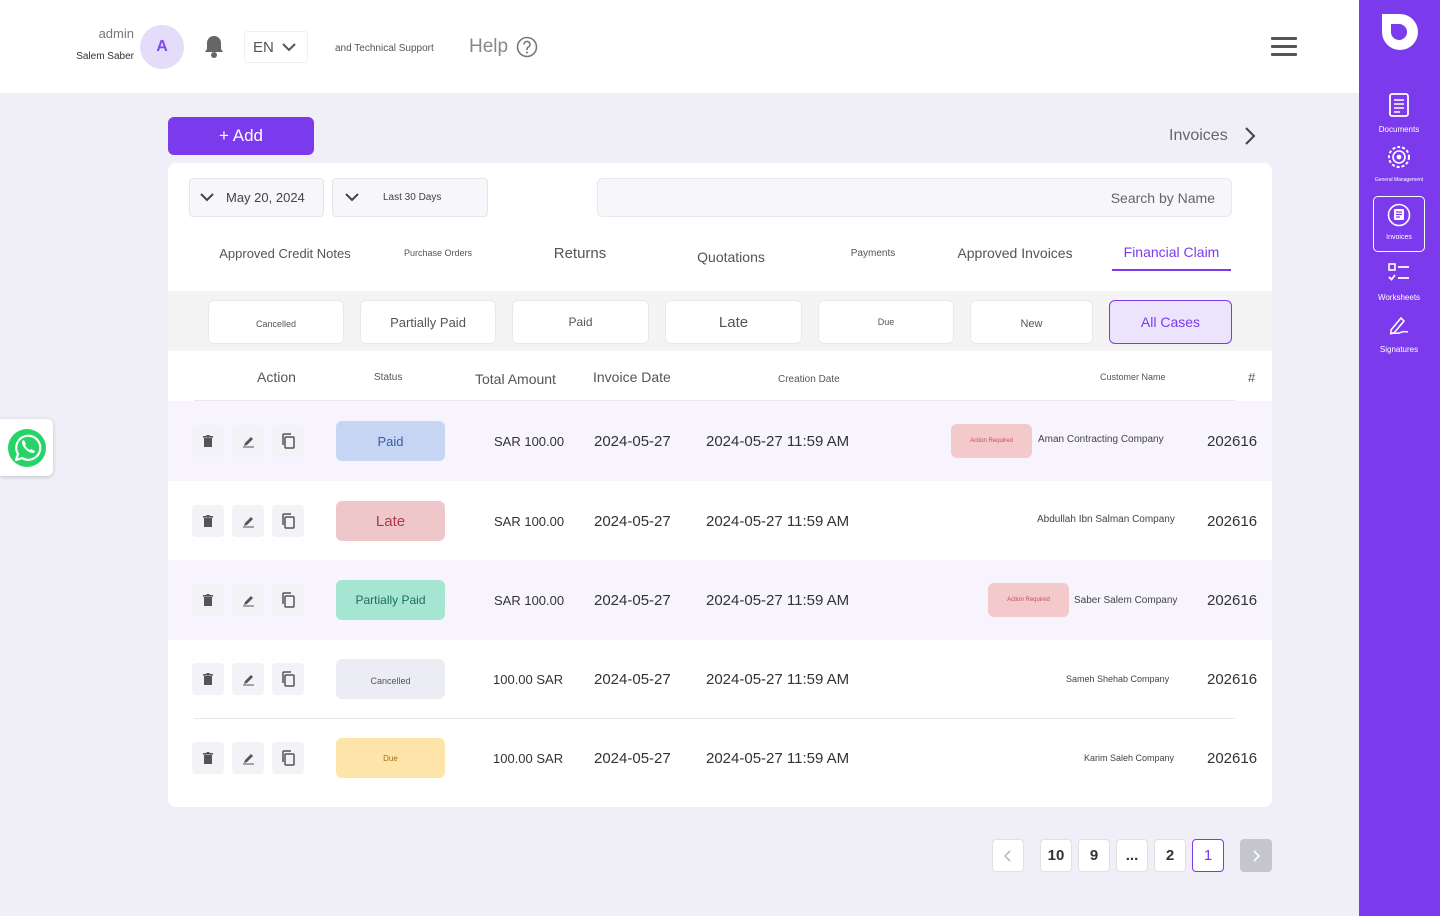 Image resolution: width=1440 pixels, height=916 pixels. I want to click on language-select: EN, so click(276, 47).